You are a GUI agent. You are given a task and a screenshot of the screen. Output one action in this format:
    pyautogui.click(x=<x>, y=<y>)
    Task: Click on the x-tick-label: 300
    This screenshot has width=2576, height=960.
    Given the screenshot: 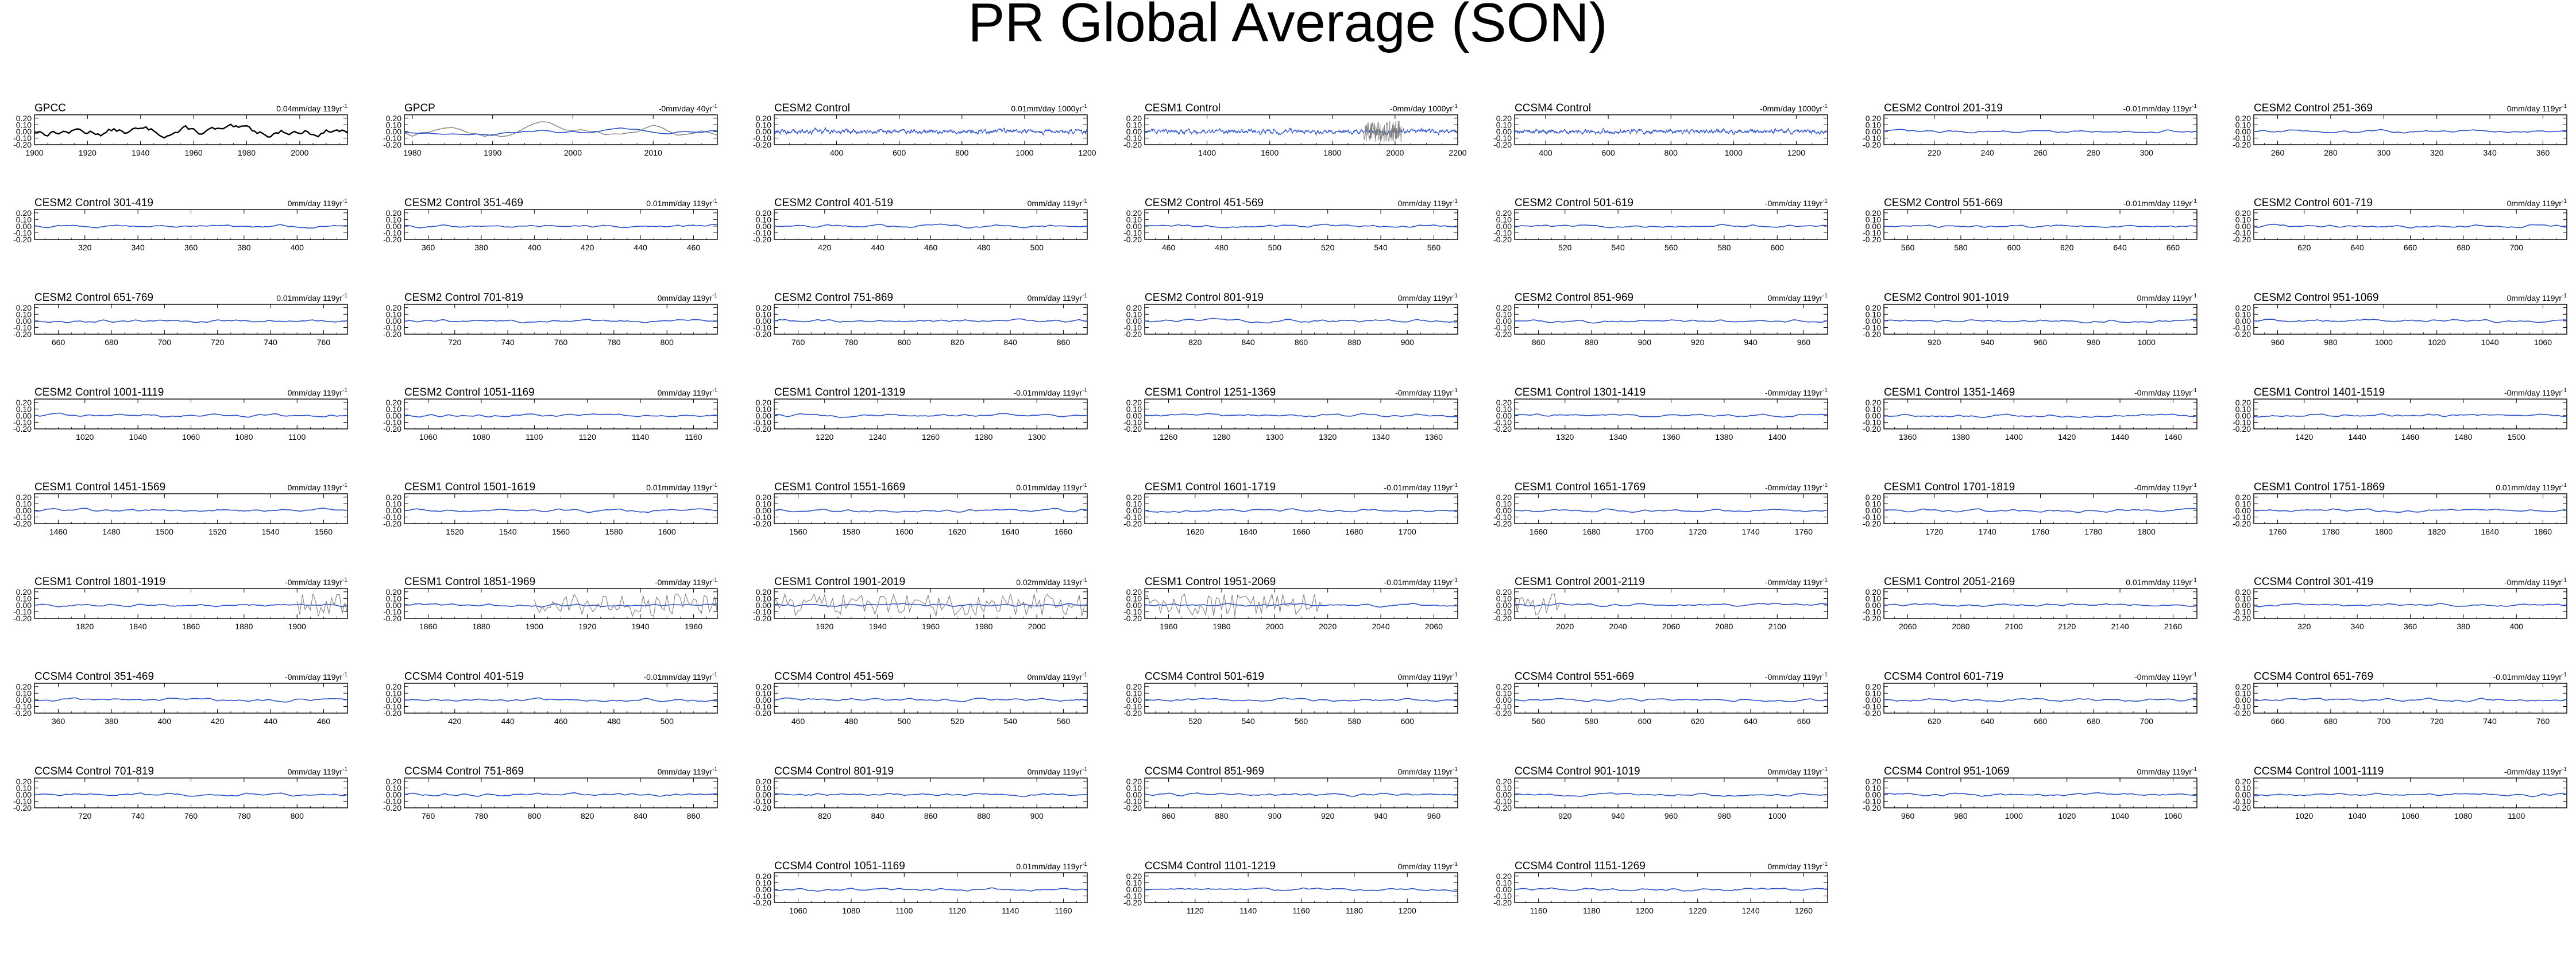 What is the action you would take?
    pyautogui.click(x=2147, y=152)
    